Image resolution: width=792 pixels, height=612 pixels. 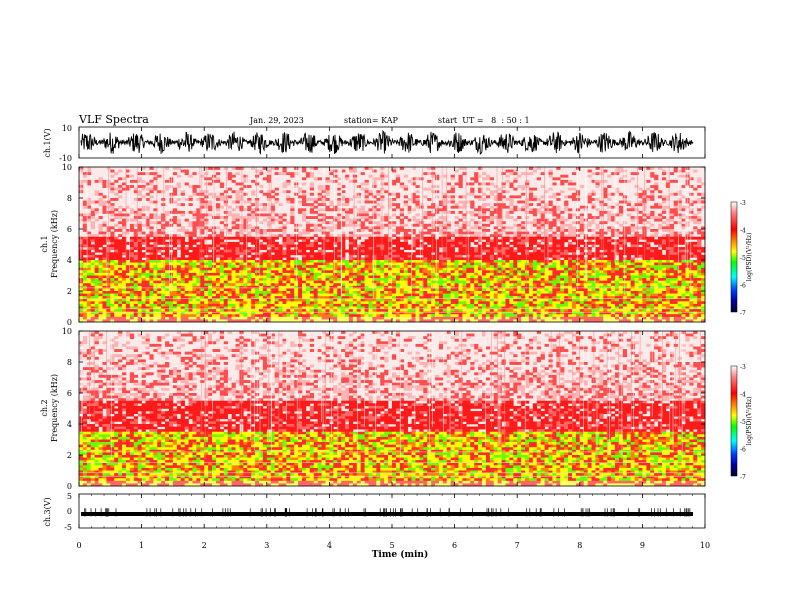 I want to click on ch1-waveform-ylabel: ch.1(V), so click(x=47, y=142).